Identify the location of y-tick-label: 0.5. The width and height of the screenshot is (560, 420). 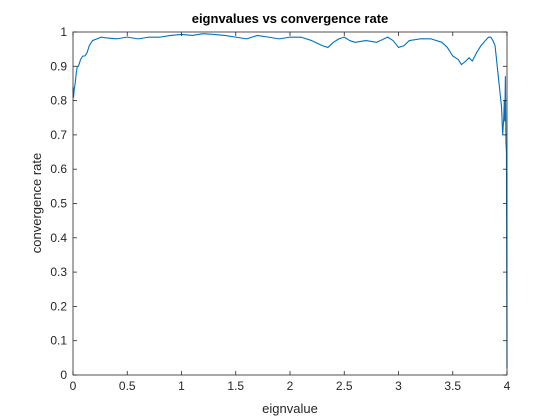
(58, 204).